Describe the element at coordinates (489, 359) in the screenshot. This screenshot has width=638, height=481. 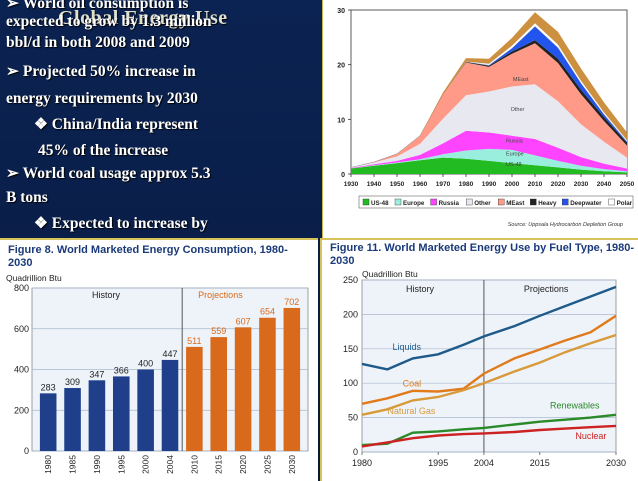
I see `series-line-coal` at that location.